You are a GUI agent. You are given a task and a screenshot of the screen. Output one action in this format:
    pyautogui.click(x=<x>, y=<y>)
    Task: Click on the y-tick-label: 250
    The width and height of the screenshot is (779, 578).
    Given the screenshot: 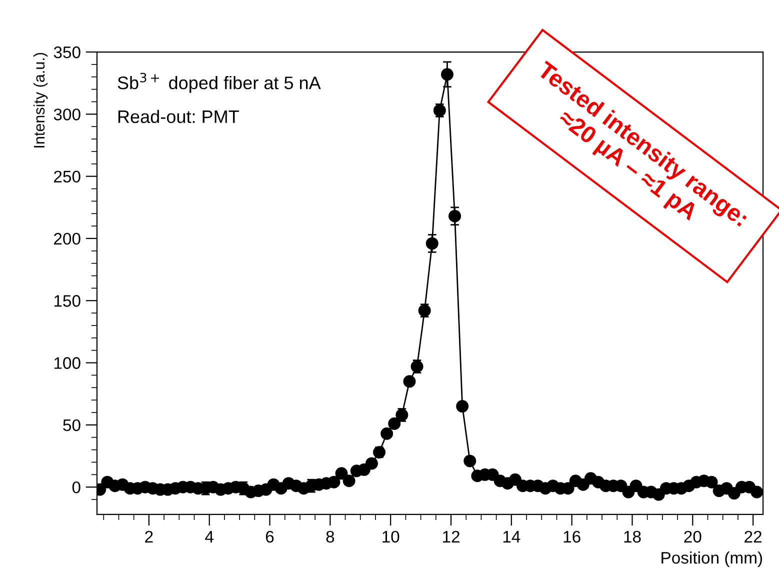 What is the action you would take?
    pyautogui.click(x=67, y=176)
    